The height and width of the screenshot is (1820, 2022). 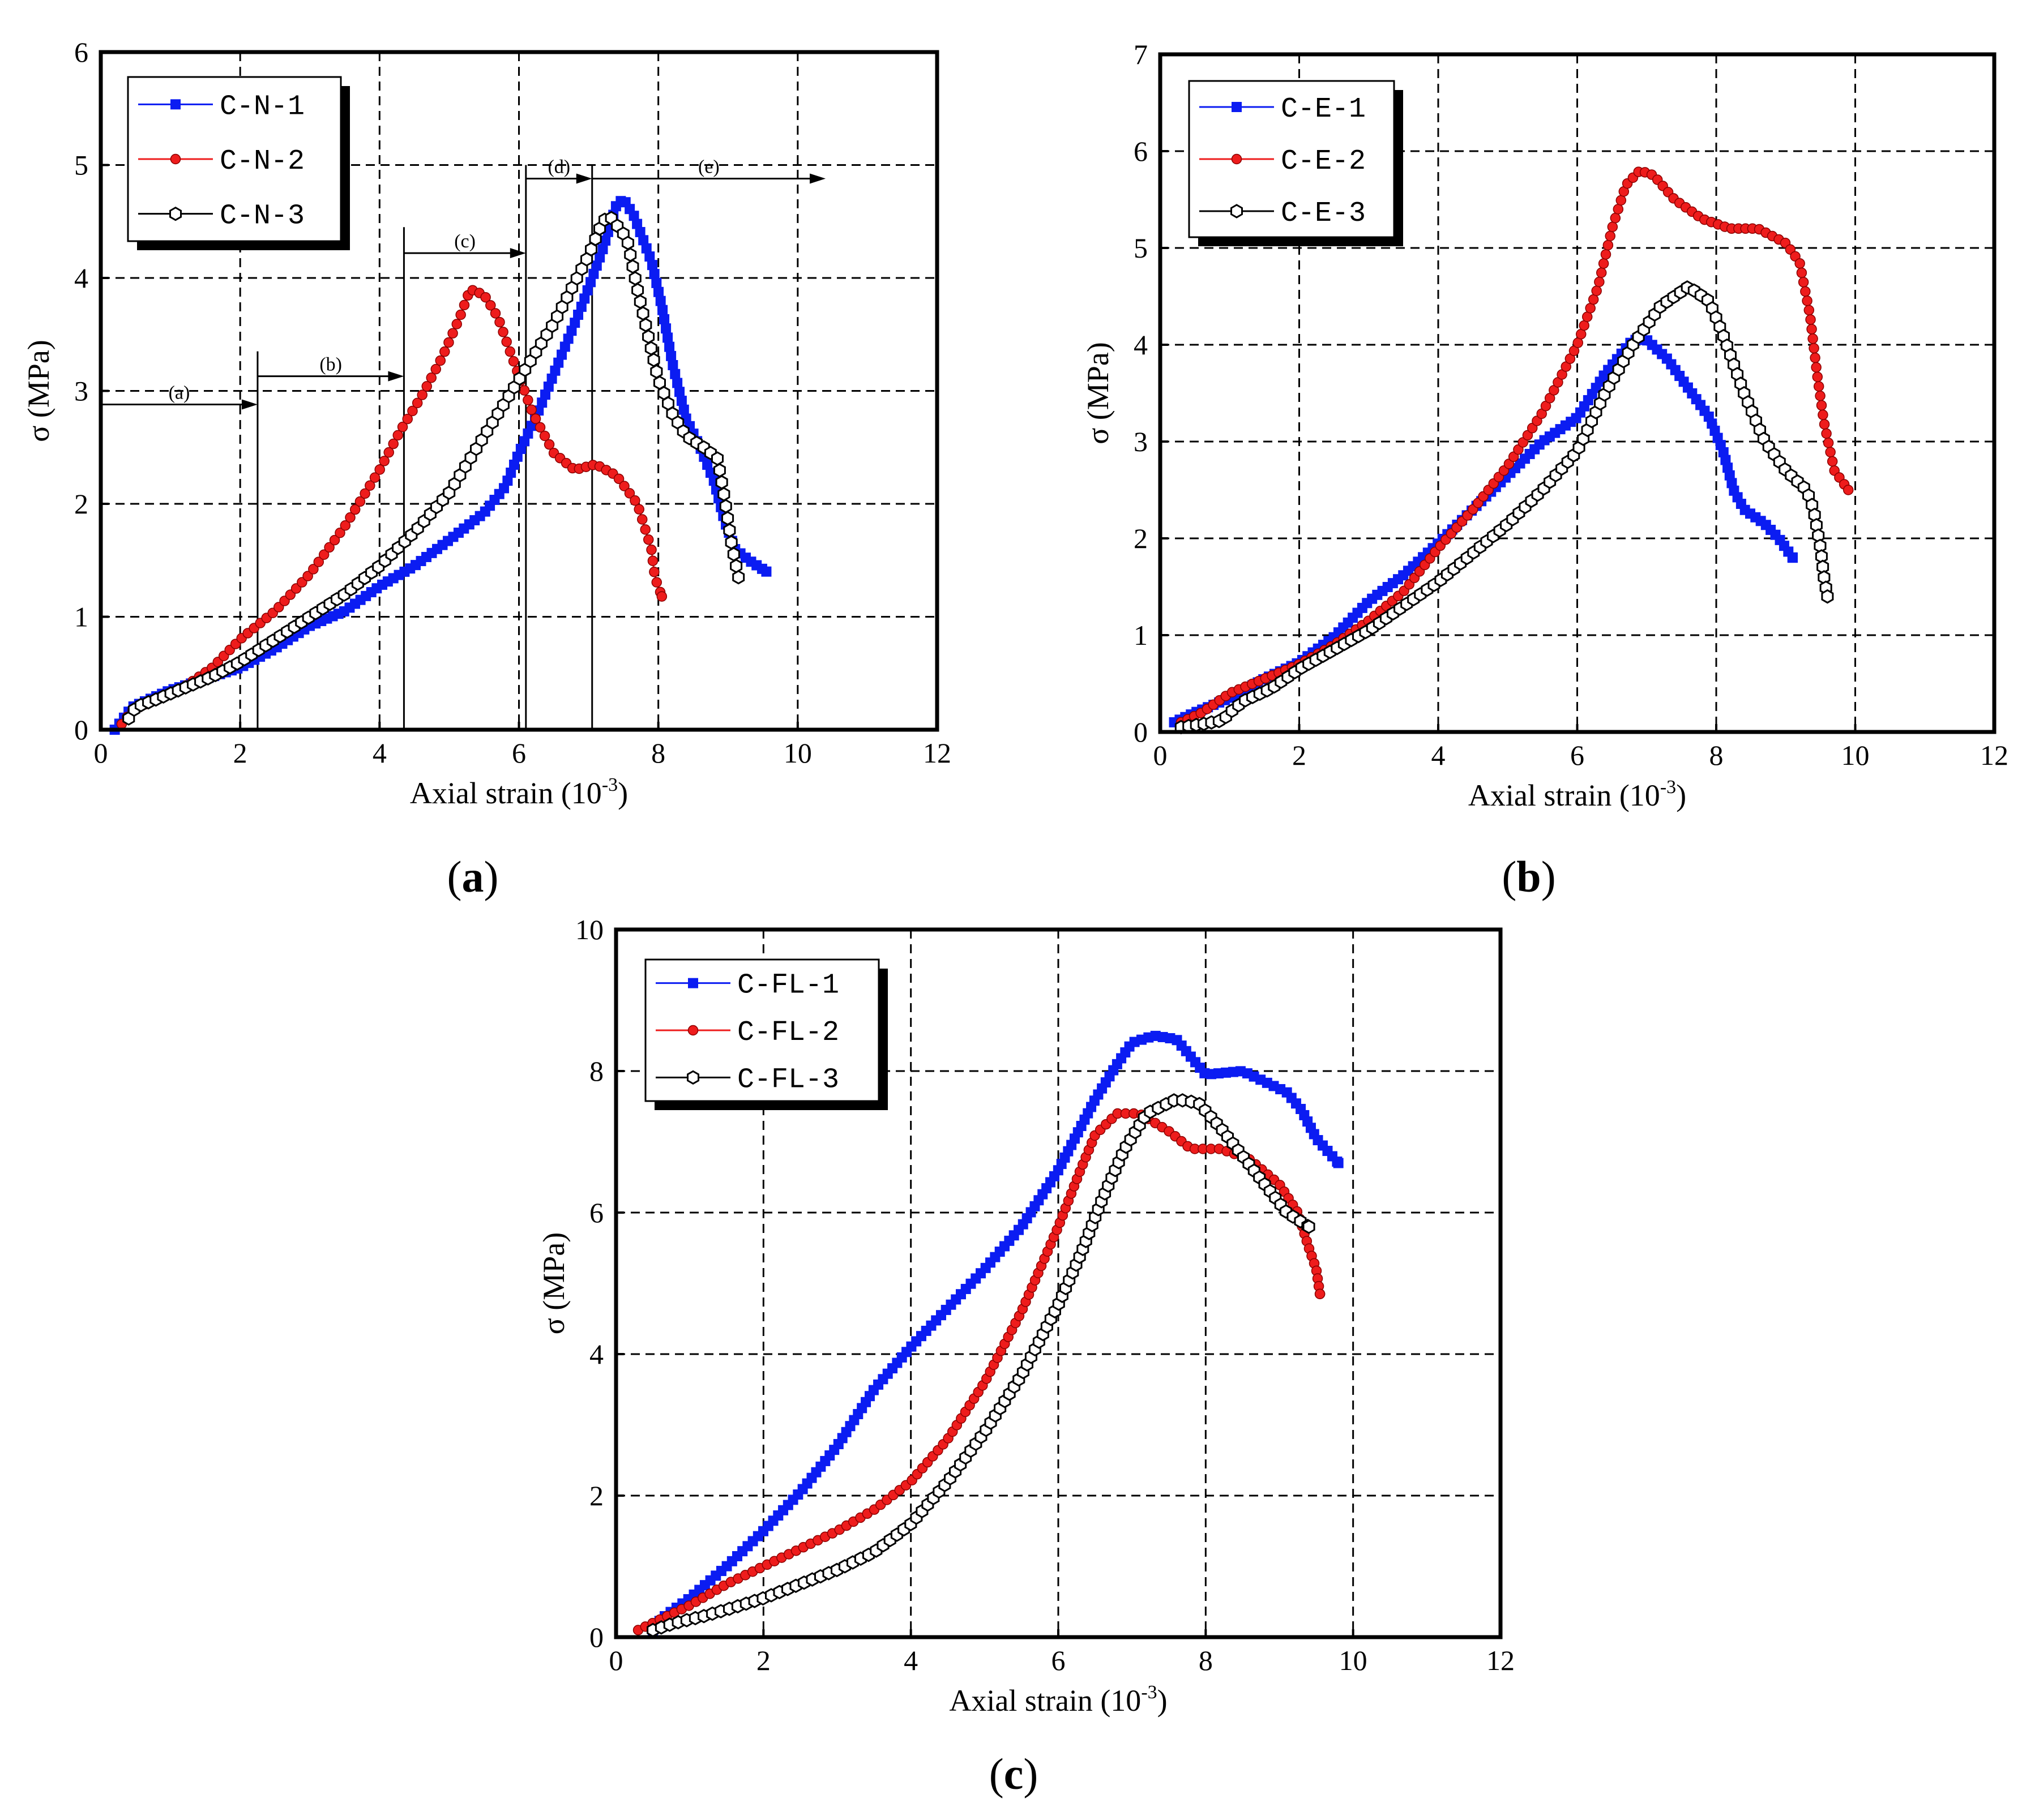 What do you see at coordinates (596, 1495) in the screenshot?
I see `y-tick-label: 2` at bounding box center [596, 1495].